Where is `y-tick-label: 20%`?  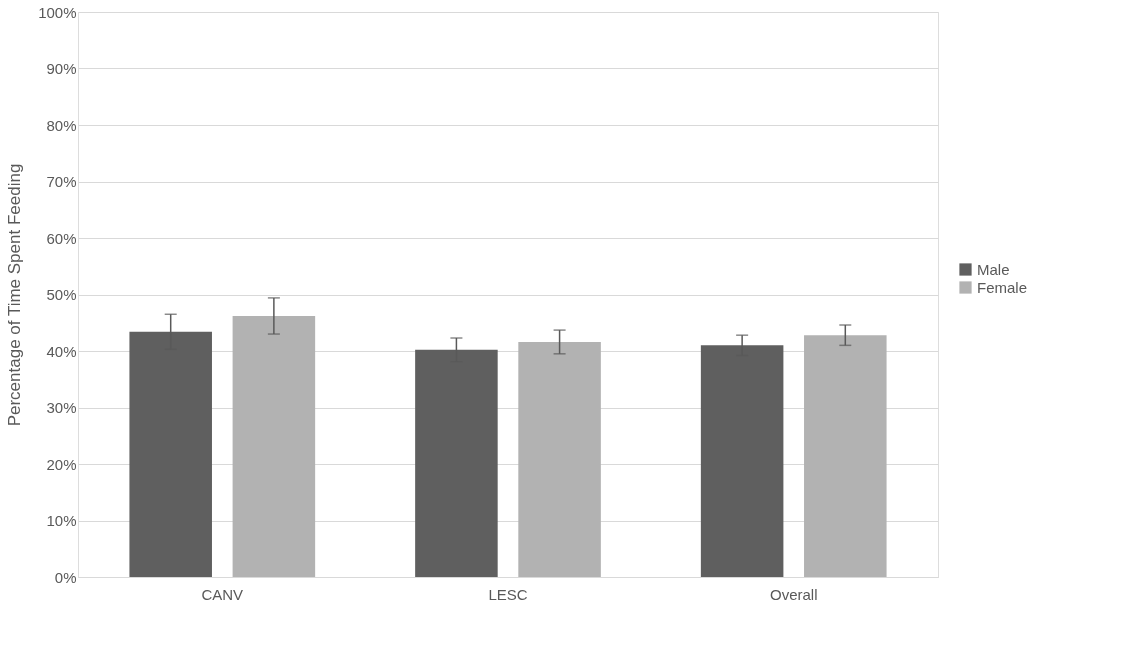
y-tick-label: 20% is located at coordinates (61, 464).